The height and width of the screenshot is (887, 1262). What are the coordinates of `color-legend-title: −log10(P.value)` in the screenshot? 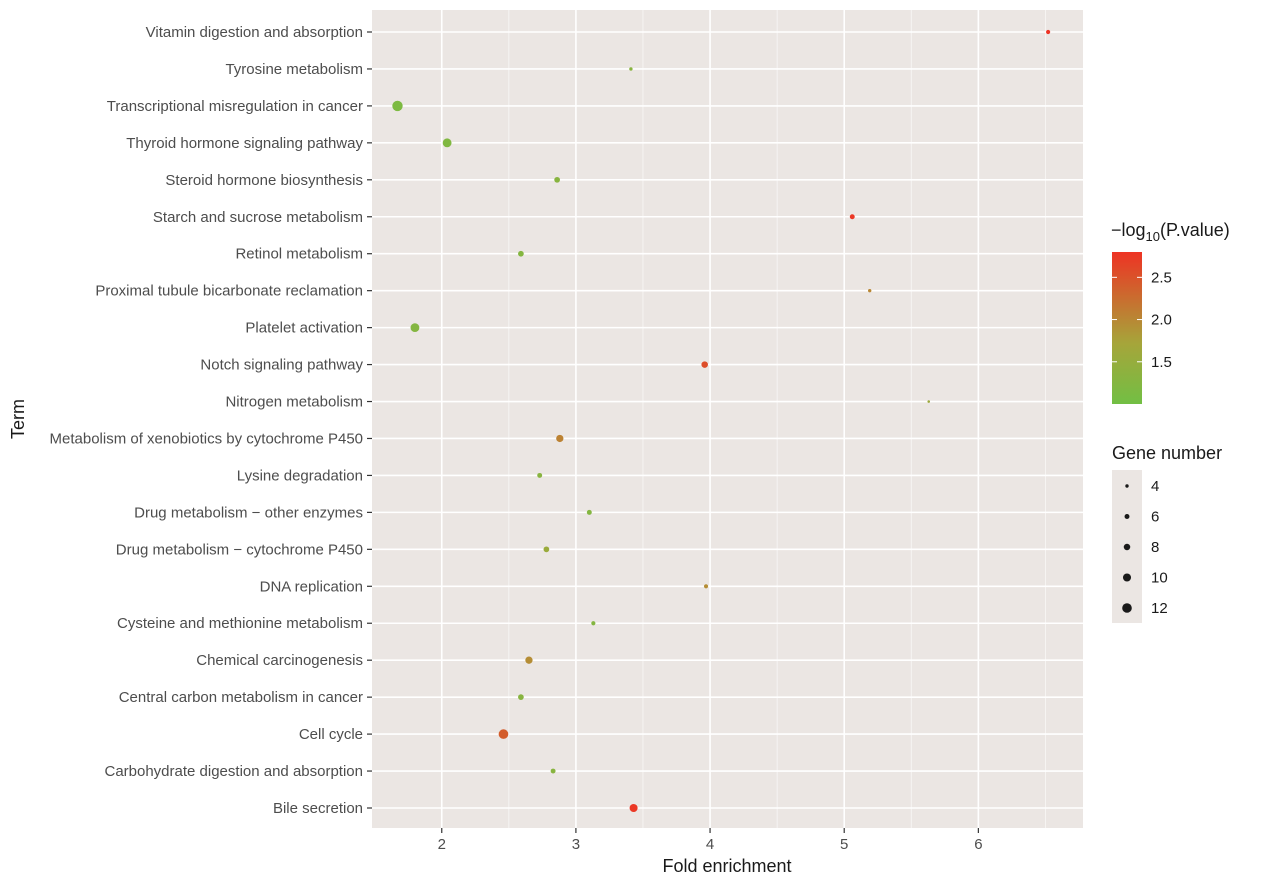 It's located at (1170, 232).